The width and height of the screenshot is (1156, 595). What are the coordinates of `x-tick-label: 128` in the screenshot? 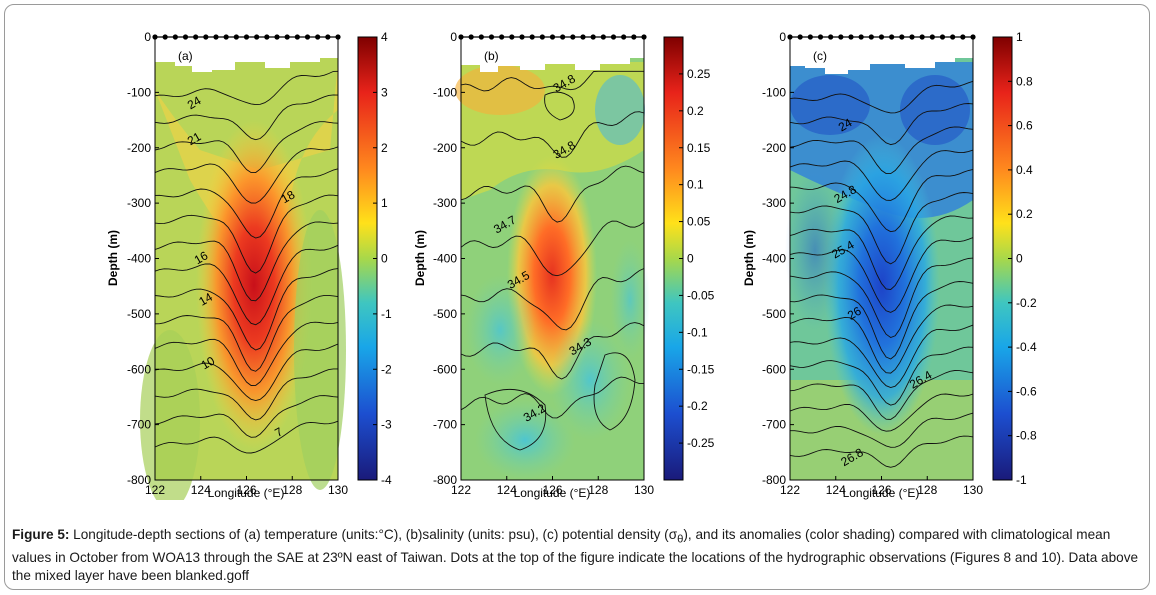 It's located at (292, 490).